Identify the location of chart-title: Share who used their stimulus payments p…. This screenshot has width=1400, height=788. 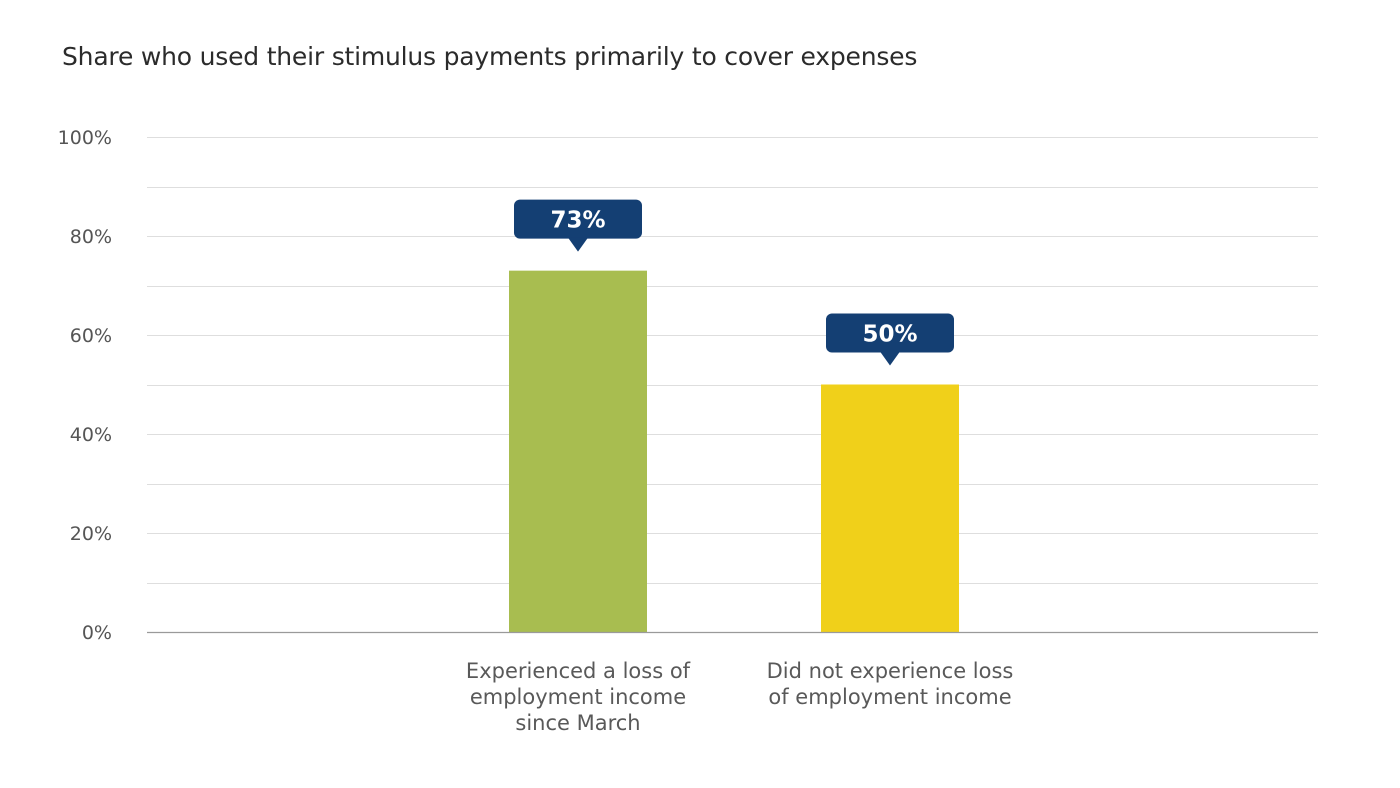
(490, 56).